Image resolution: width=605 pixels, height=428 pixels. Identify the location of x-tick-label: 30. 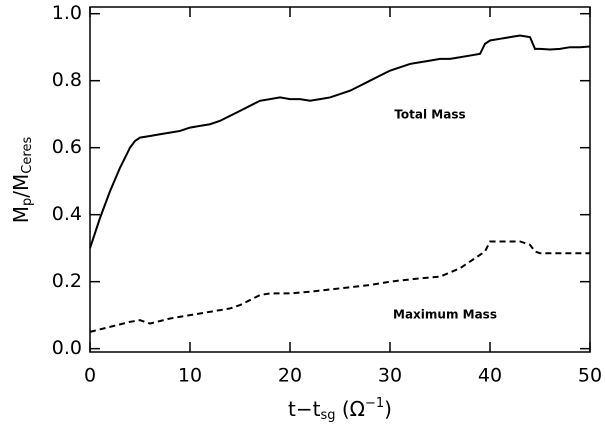
(390, 376).